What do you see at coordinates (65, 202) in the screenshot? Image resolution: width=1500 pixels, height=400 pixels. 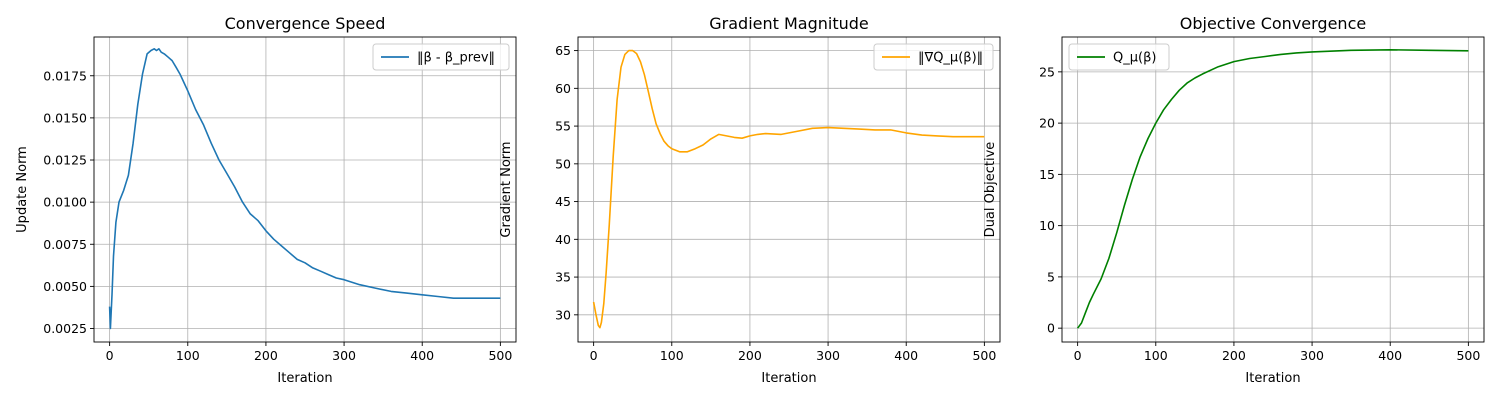 I see `y-tick-label: 0.0100` at bounding box center [65, 202].